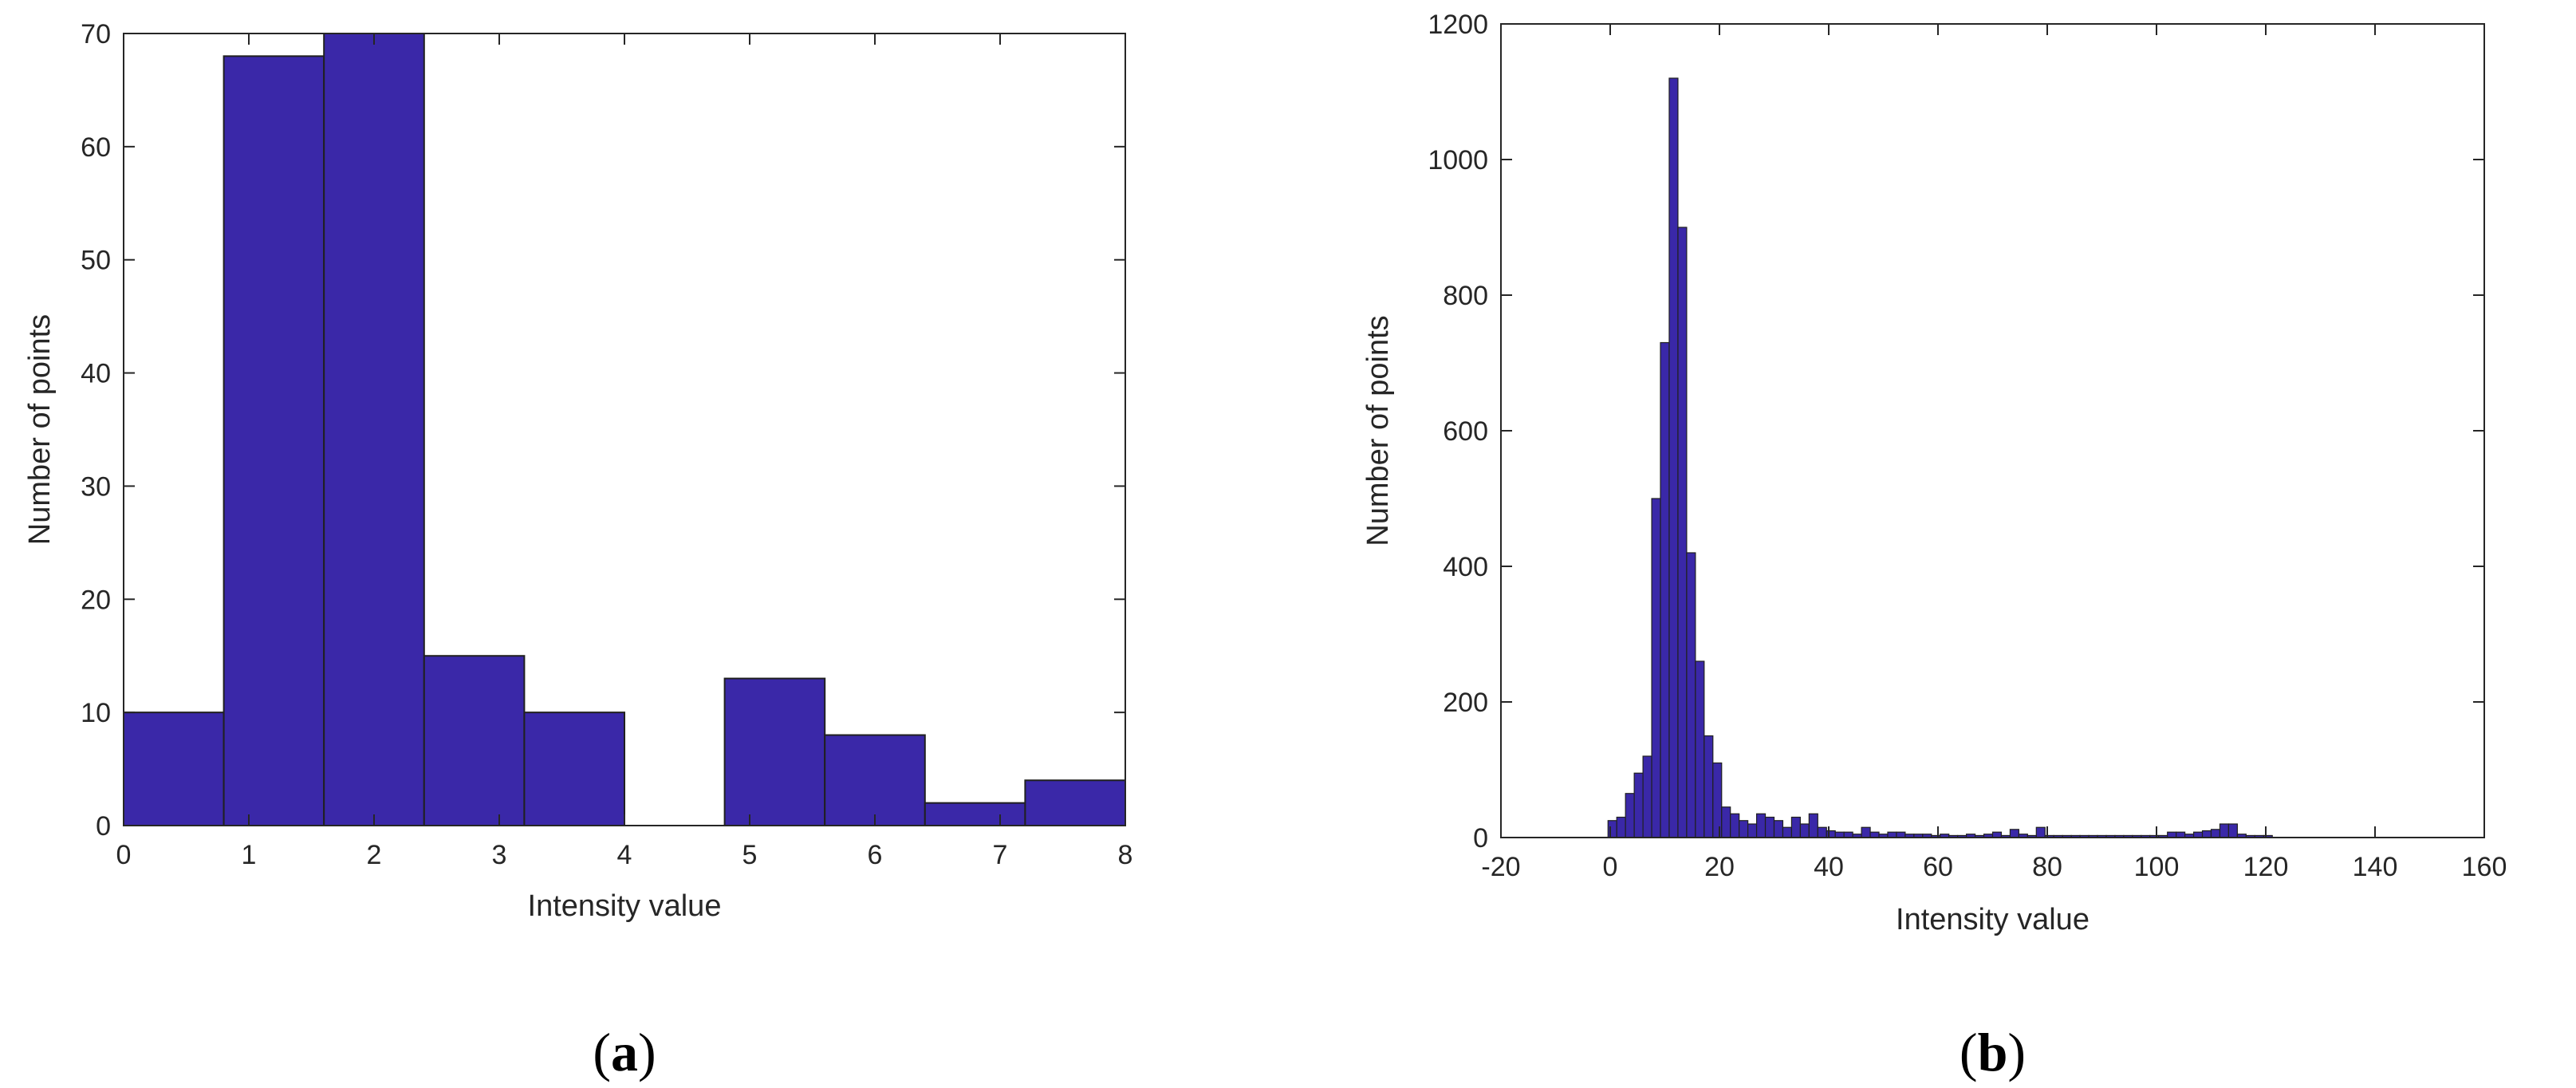 This screenshot has width=2576, height=1088. I want to click on panel-a-caption-label: (a), so click(624, 1052).